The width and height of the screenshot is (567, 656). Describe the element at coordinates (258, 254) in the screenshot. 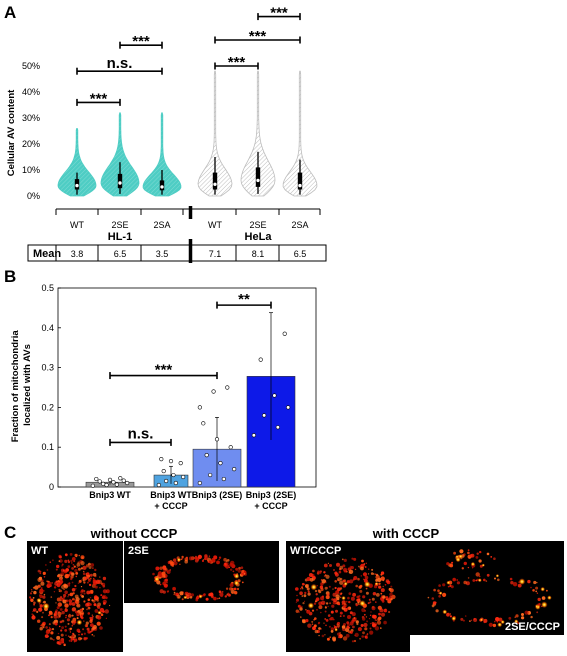

I see `mean-value: 8.1` at that location.